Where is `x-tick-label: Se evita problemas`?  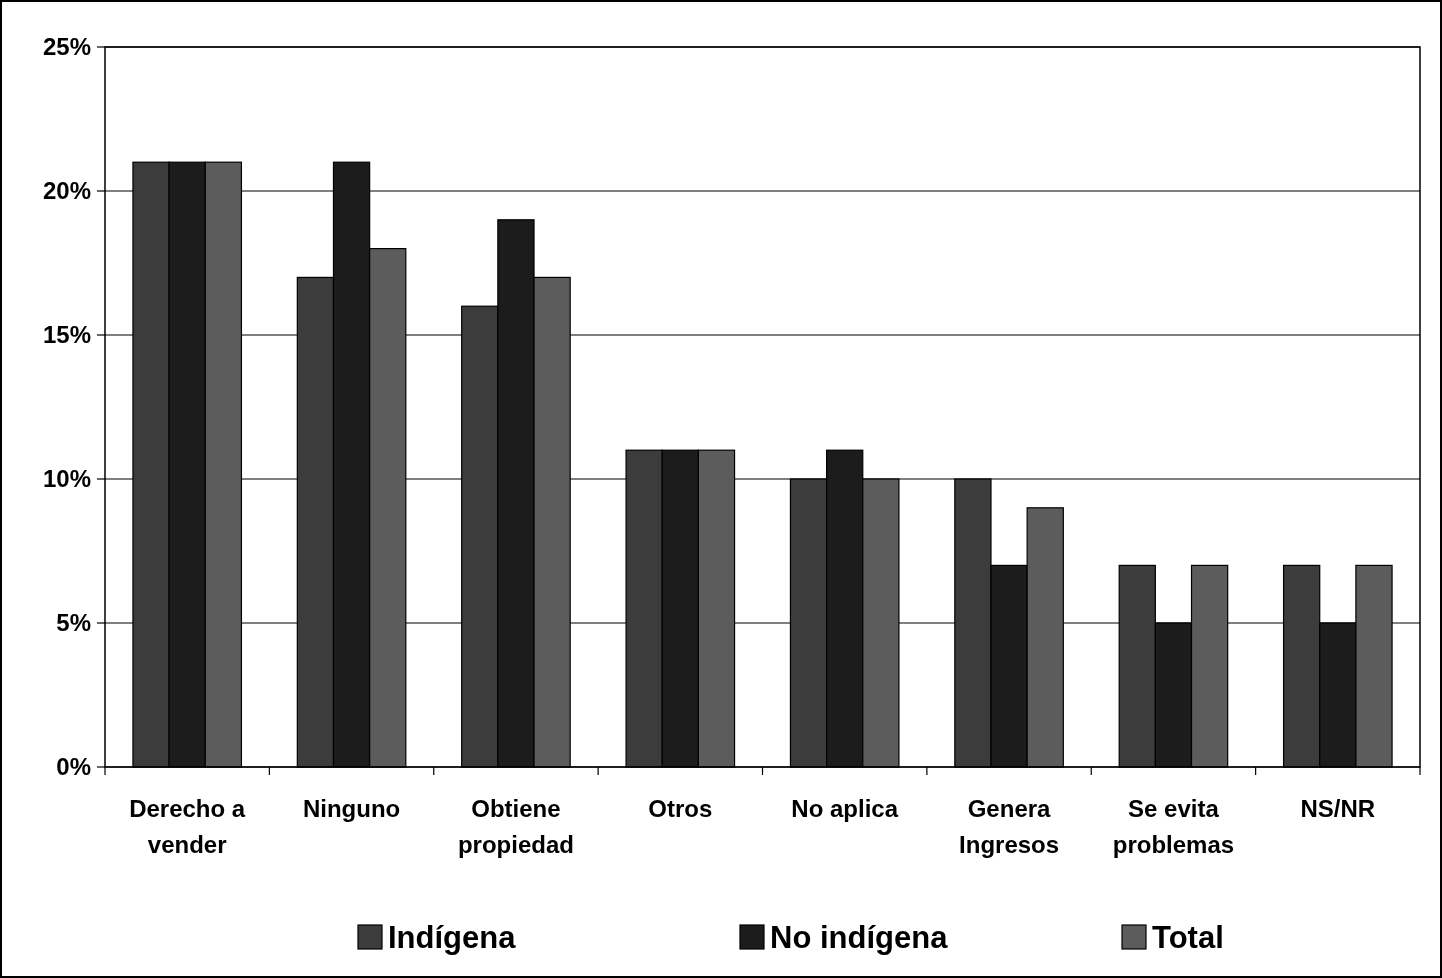
x-tick-label: Se evita problemas is located at coordinates (1173, 826).